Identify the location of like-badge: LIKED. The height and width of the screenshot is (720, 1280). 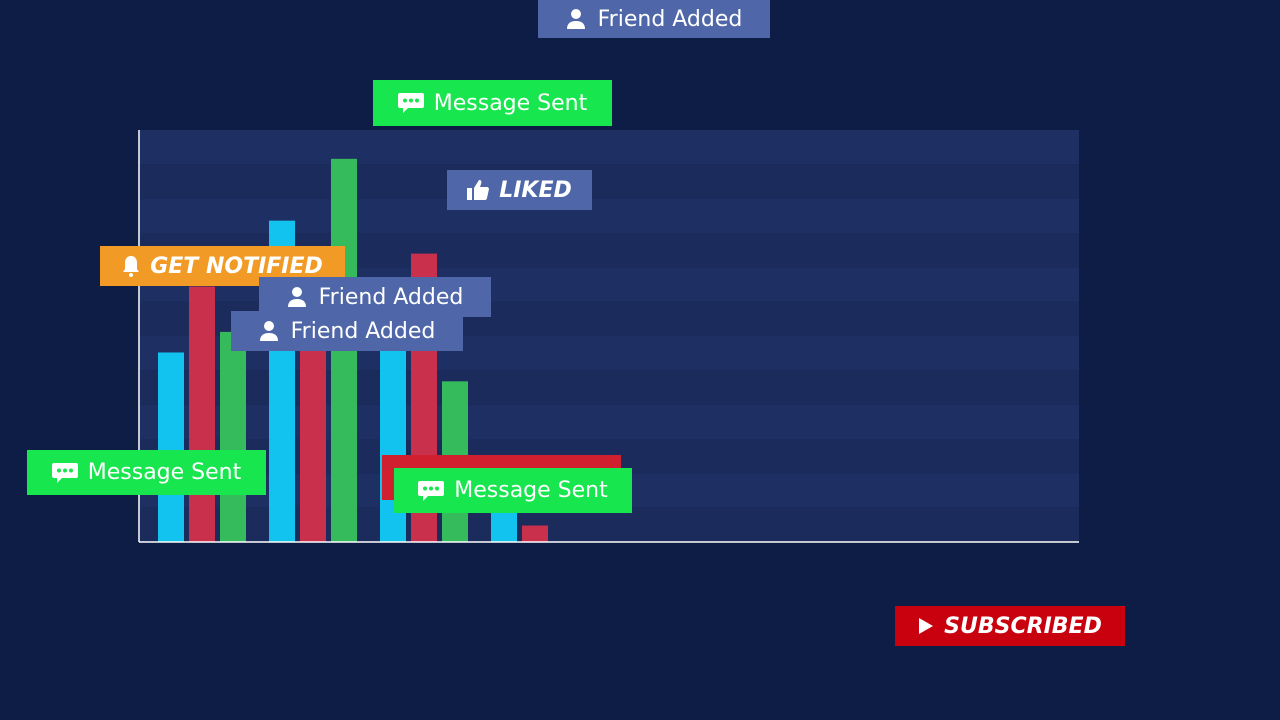
(519, 190).